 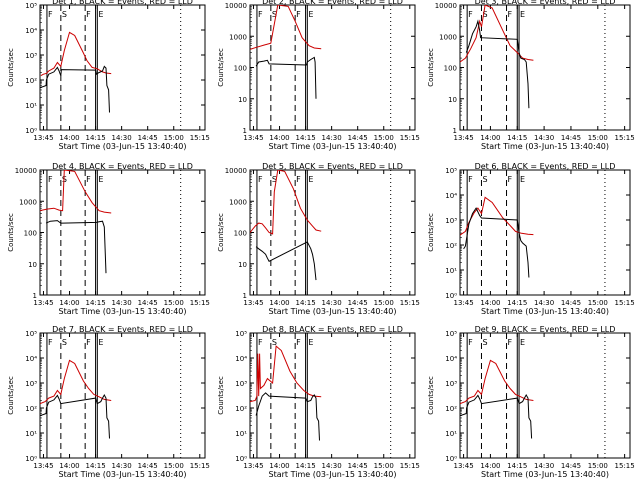 I want to click on y-tick-label: 10¹, so click(x=451, y=271).